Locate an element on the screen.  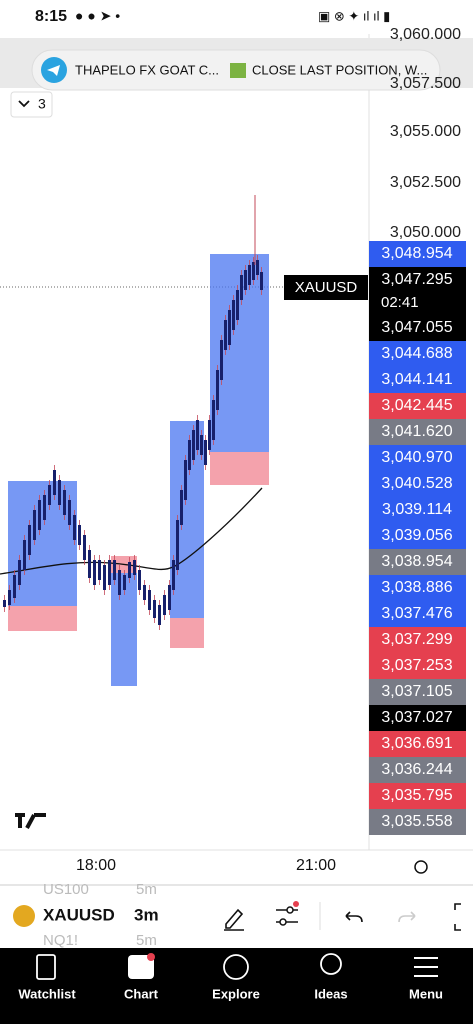
redo-icon is located at coordinates (407, 917).